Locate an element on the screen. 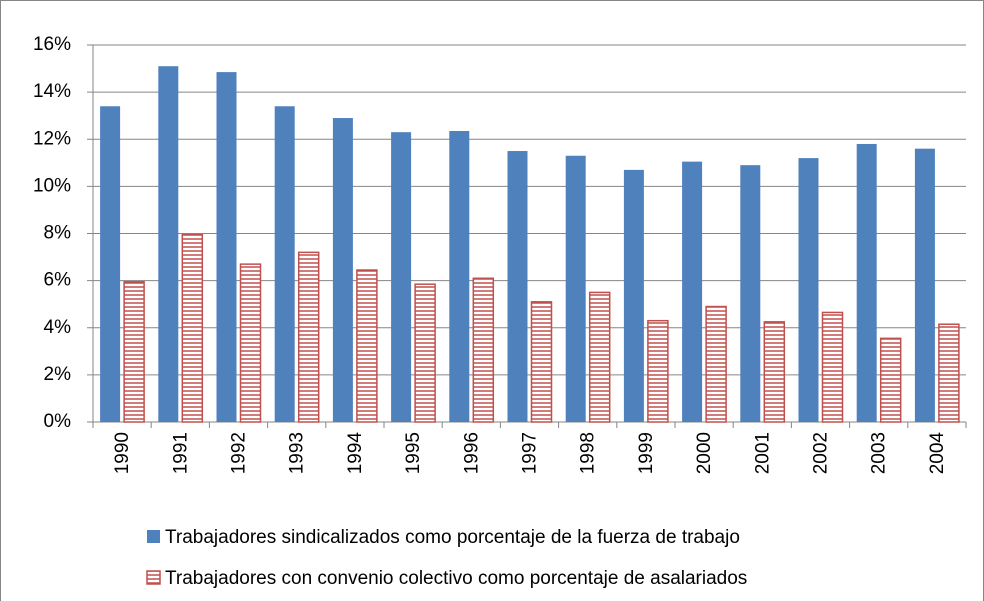 This screenshot has height=601, width=984. y-tick-label: 8% is located at coordinates (58, 233).